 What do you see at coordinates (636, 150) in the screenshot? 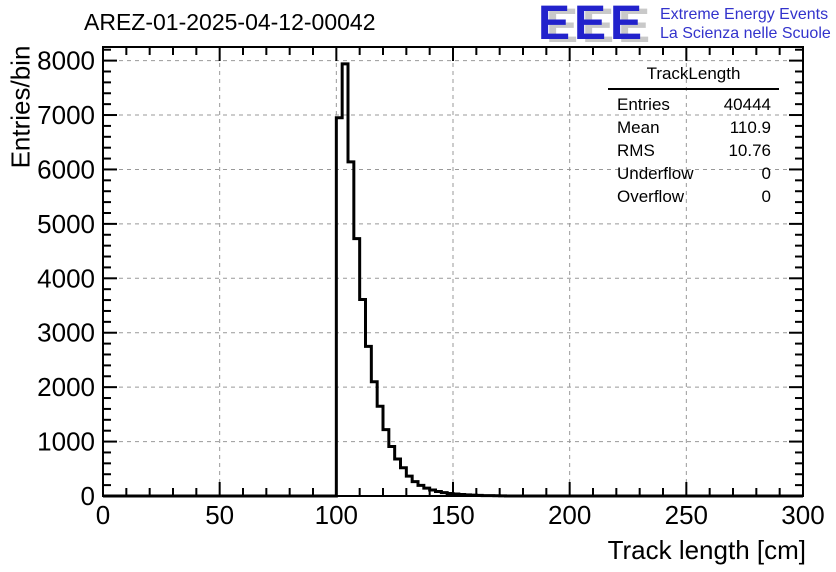
I see `stats-label: RMS` at bounding box center [636, 150].